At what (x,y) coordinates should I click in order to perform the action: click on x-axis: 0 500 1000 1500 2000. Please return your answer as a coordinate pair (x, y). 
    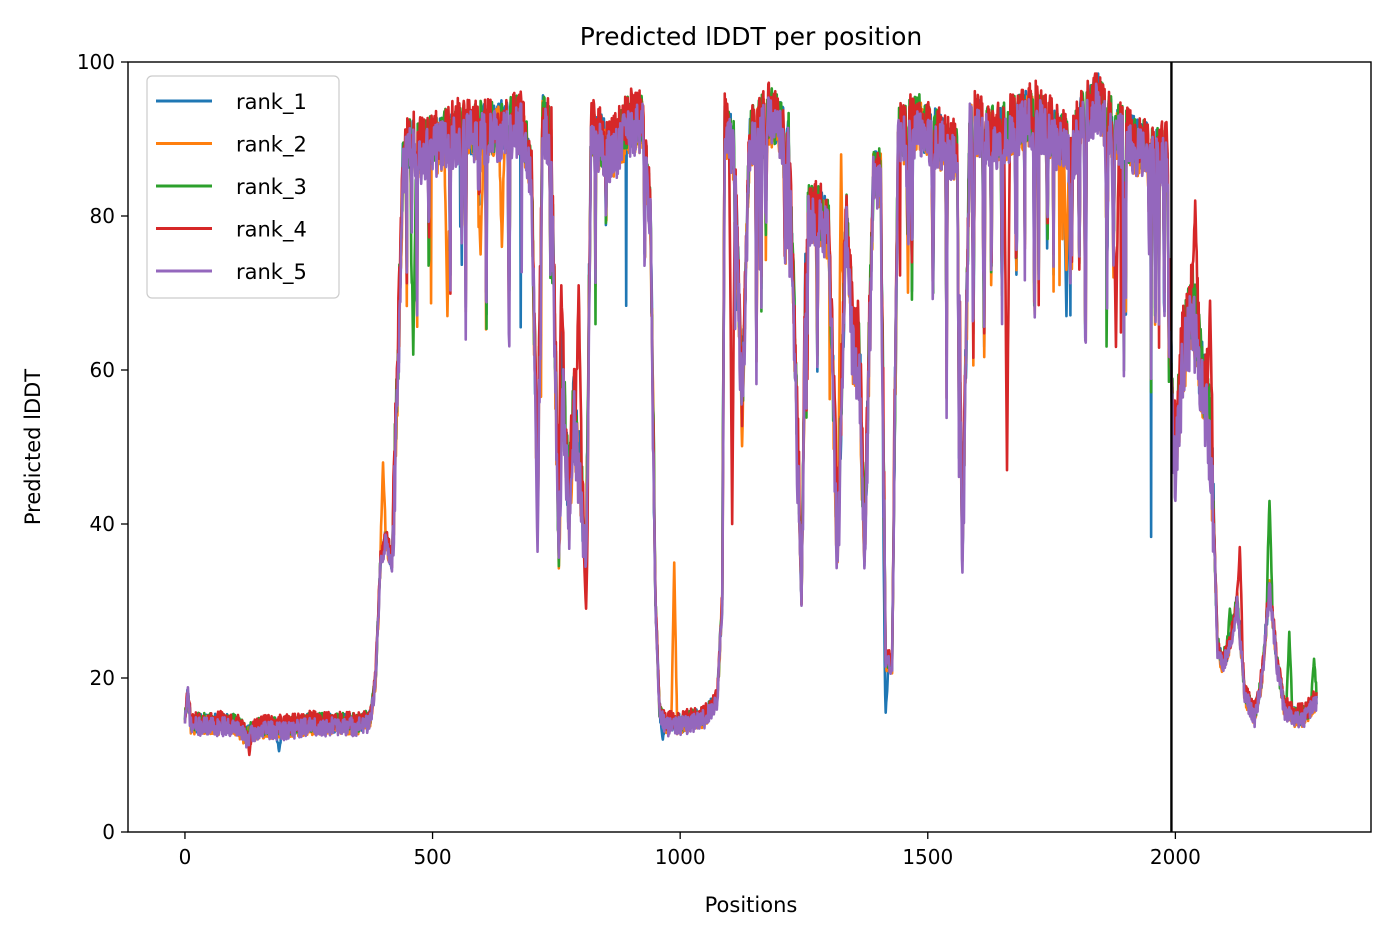
    Looking at the image, I should click on (690, 850).